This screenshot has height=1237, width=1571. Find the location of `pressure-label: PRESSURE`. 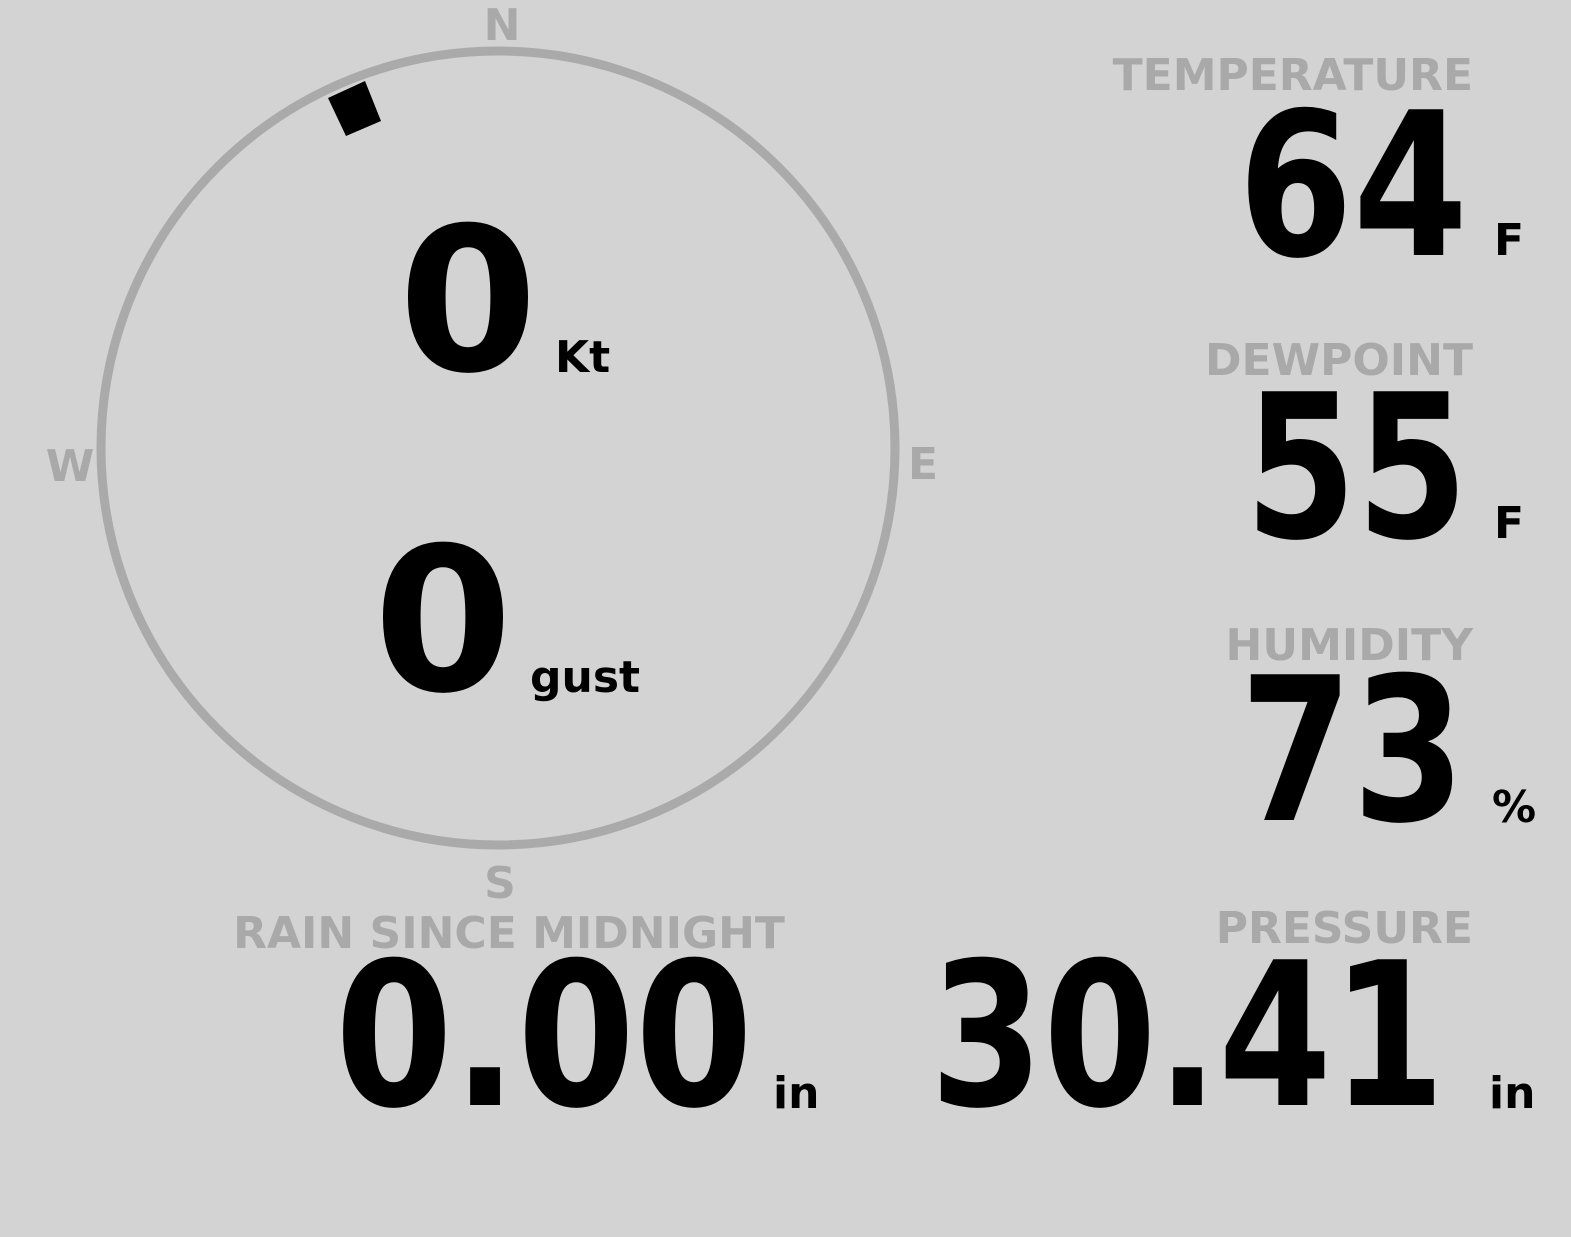

pressure-label: PRESSURE is located at coordinates (1344, 928).